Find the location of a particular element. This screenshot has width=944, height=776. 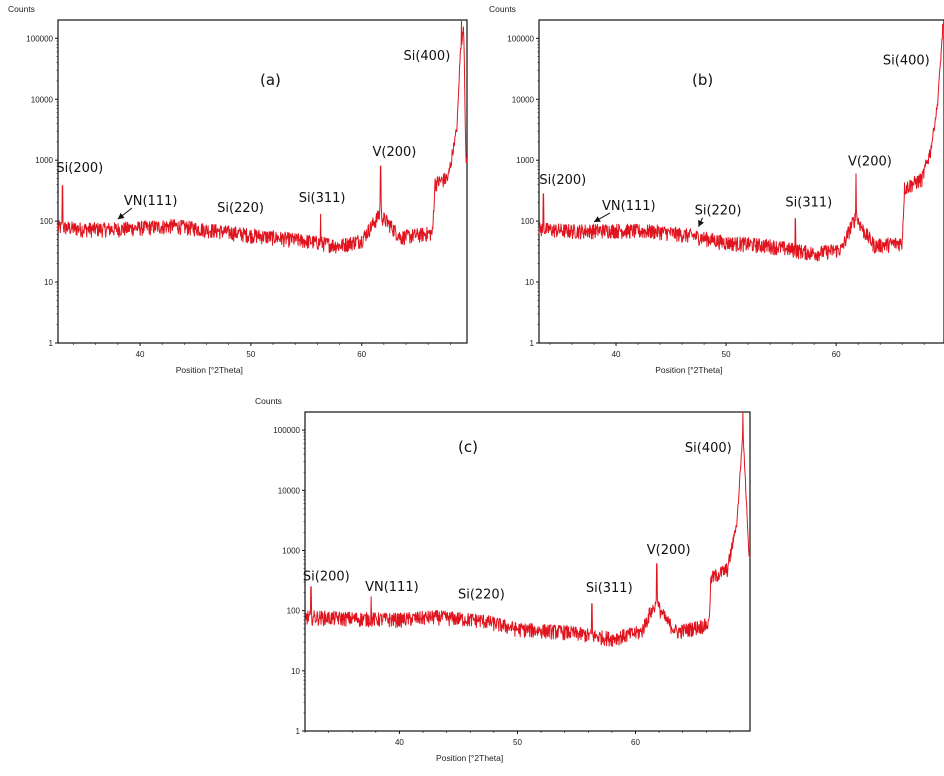

panel-label: (a) is located at coordinates (270, 80).